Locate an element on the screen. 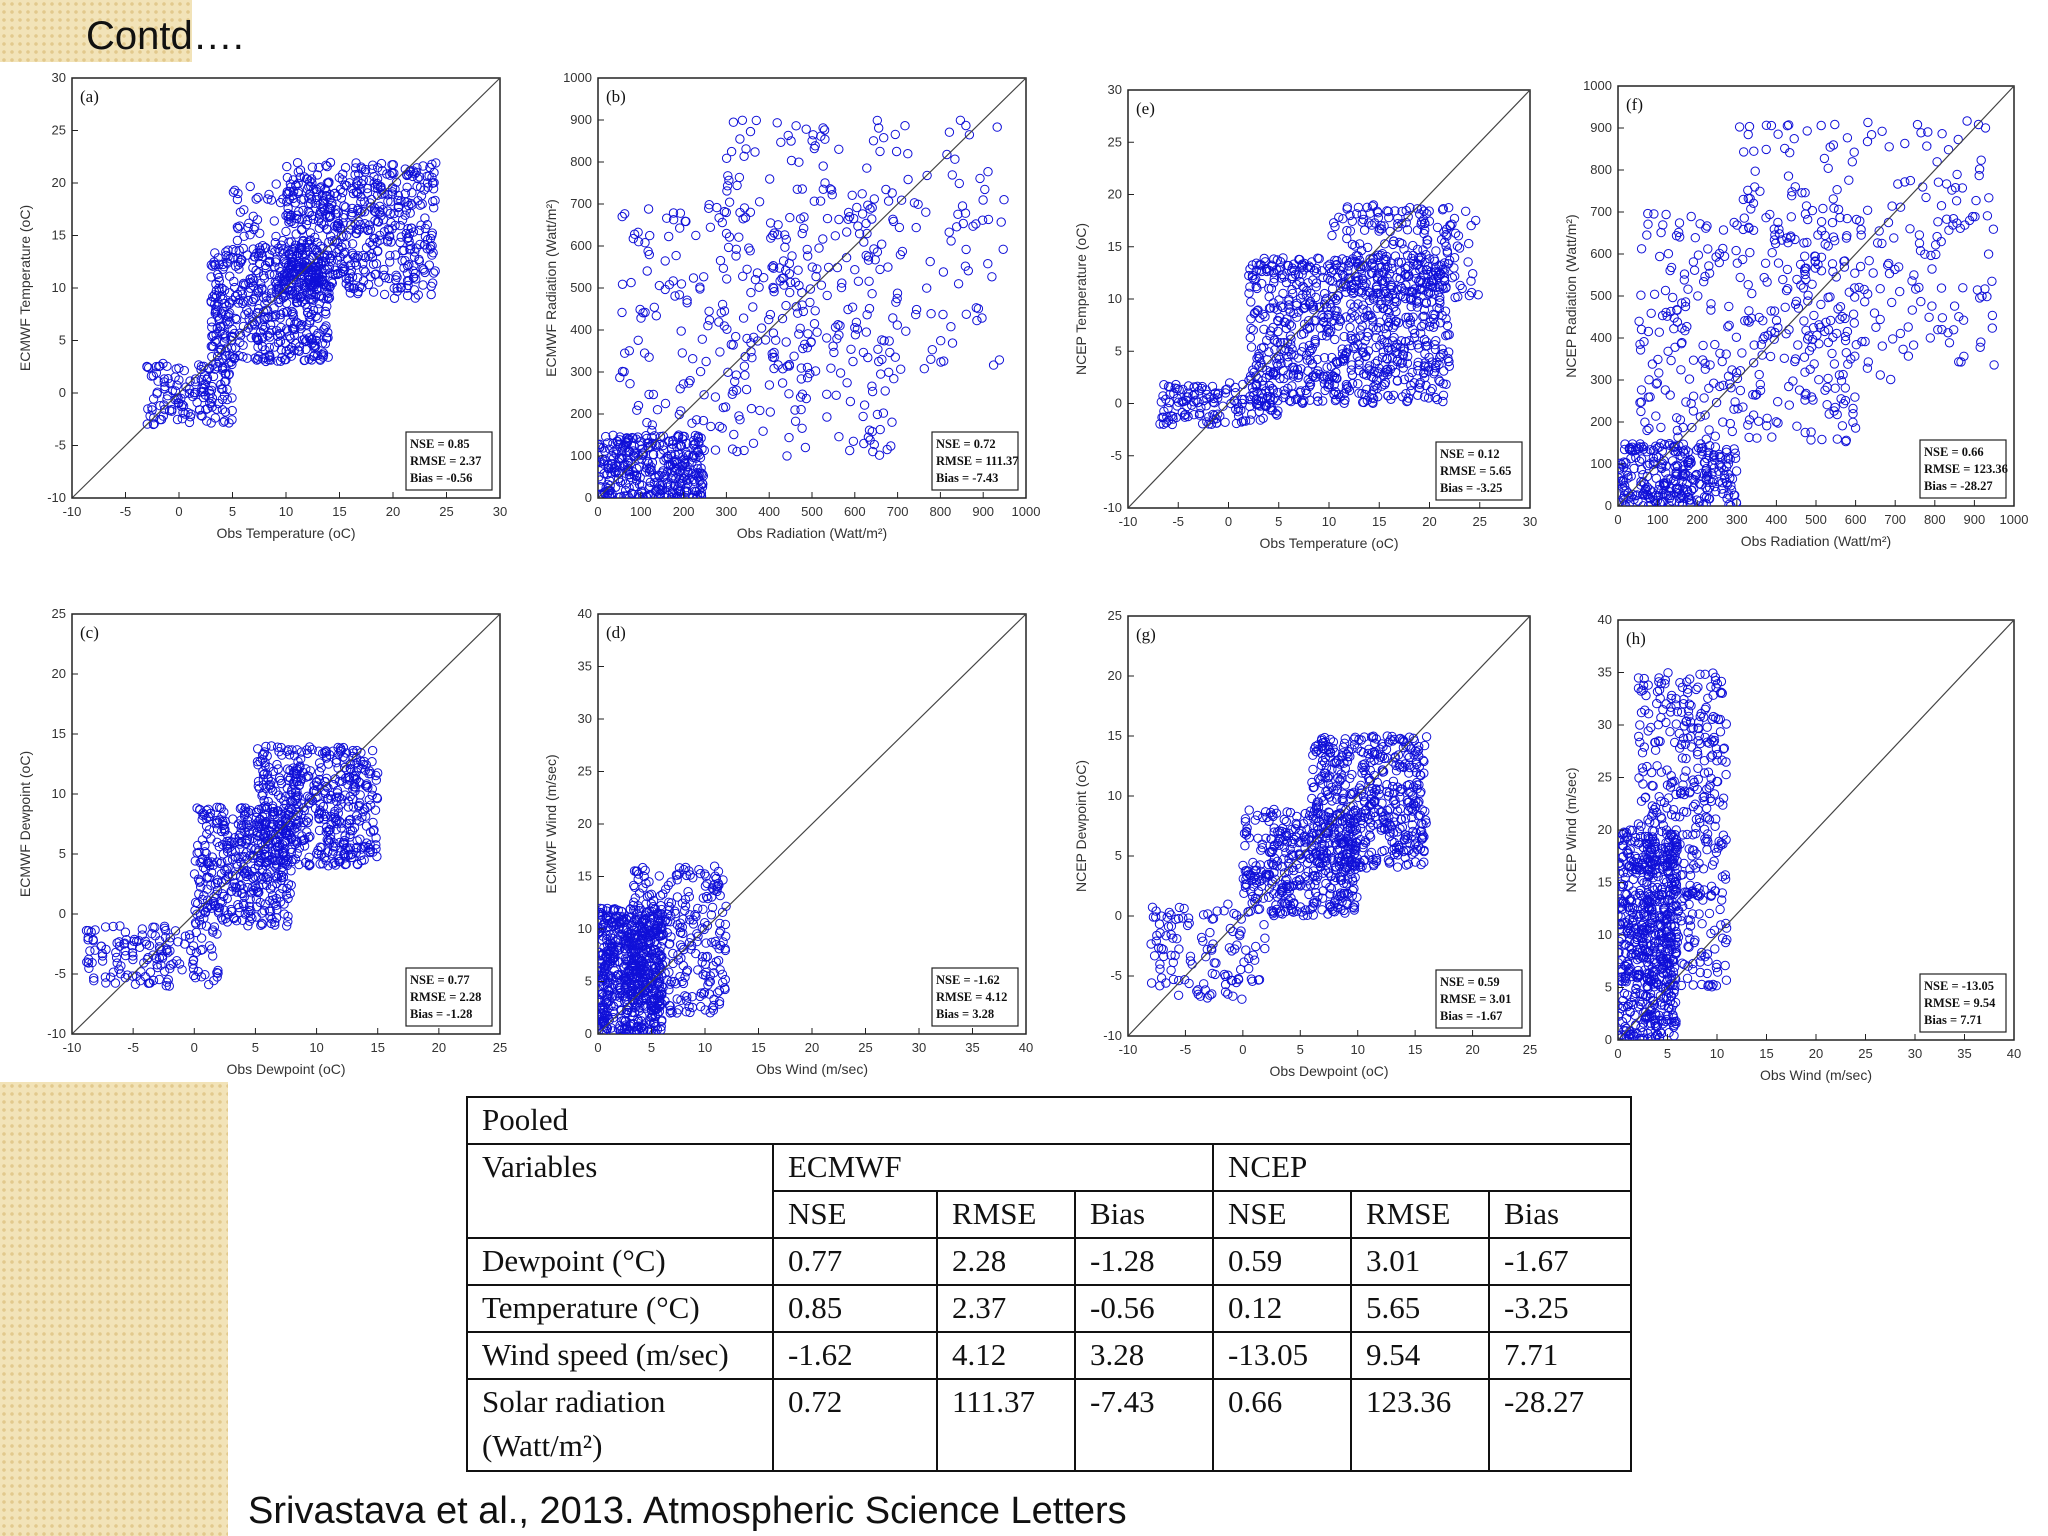  y-tick-label: 15 is located at coordinates (585, 876).